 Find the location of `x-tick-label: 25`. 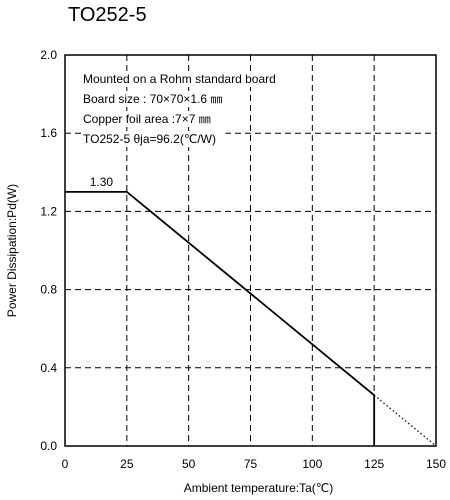

x-tick-label: 25 is located at coordinates (127, 464).